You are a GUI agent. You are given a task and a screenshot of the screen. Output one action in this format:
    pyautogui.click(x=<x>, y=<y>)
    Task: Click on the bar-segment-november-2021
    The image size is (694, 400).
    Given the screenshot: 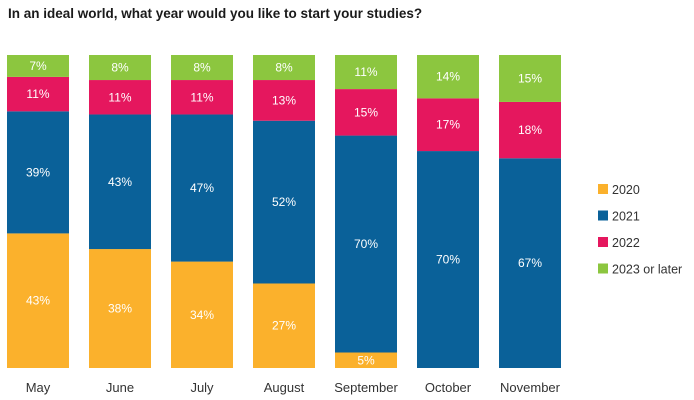 What is the action you would take?
    pyautogui.click(x=530, y=263)
    